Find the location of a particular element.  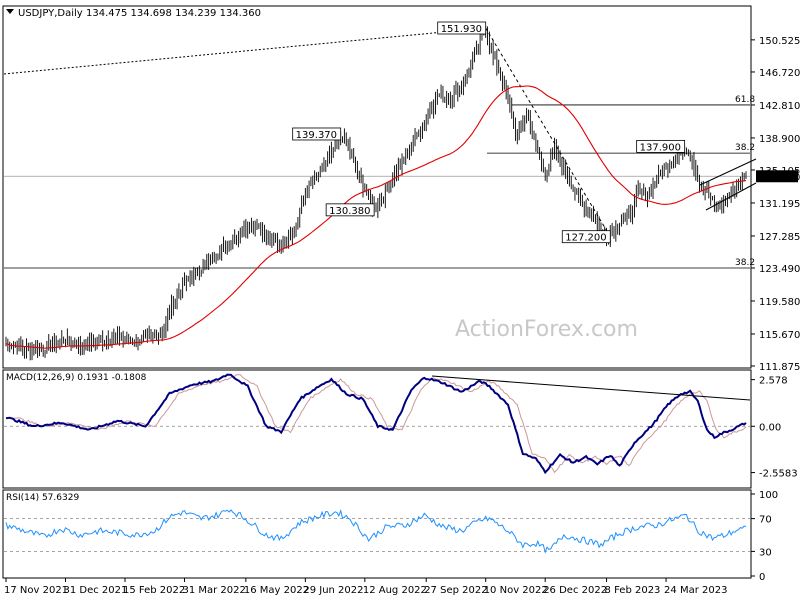

current-price: 134.360 is located at coordinates (778, 176).